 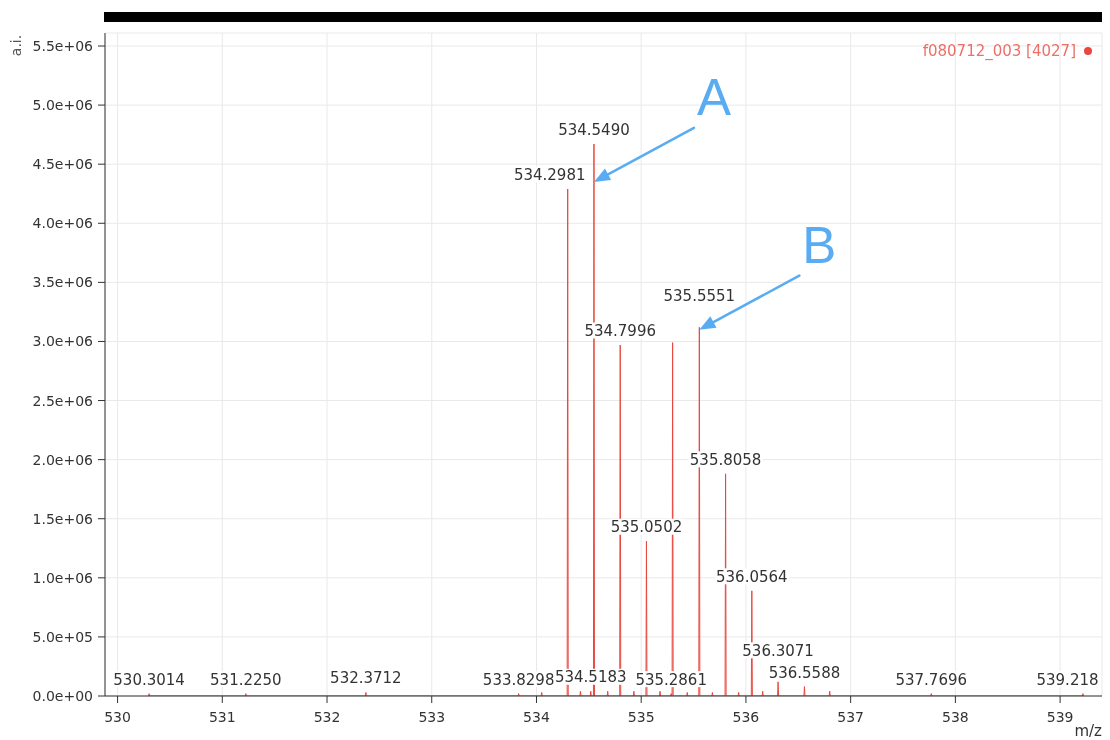 I want to click on annotation: 530.3014, so click(x=149, y=679).